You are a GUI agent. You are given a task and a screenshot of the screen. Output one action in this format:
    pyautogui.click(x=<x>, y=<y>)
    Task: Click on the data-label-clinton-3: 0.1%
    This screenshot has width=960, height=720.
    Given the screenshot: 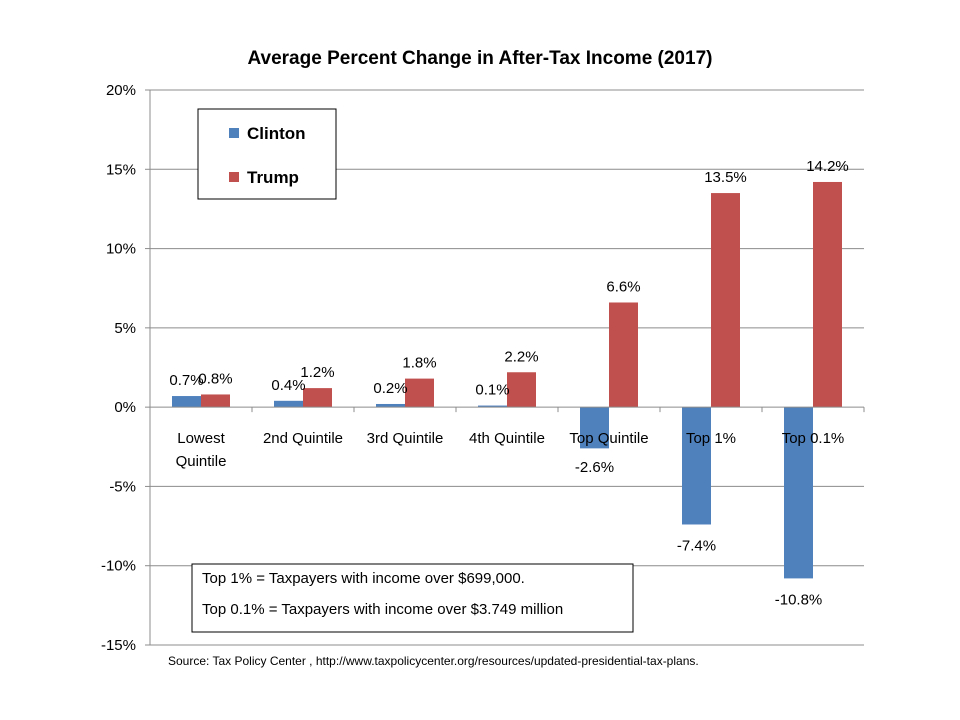 What is the action you would take?
    pyautogui.click(x=492, y=390)
    